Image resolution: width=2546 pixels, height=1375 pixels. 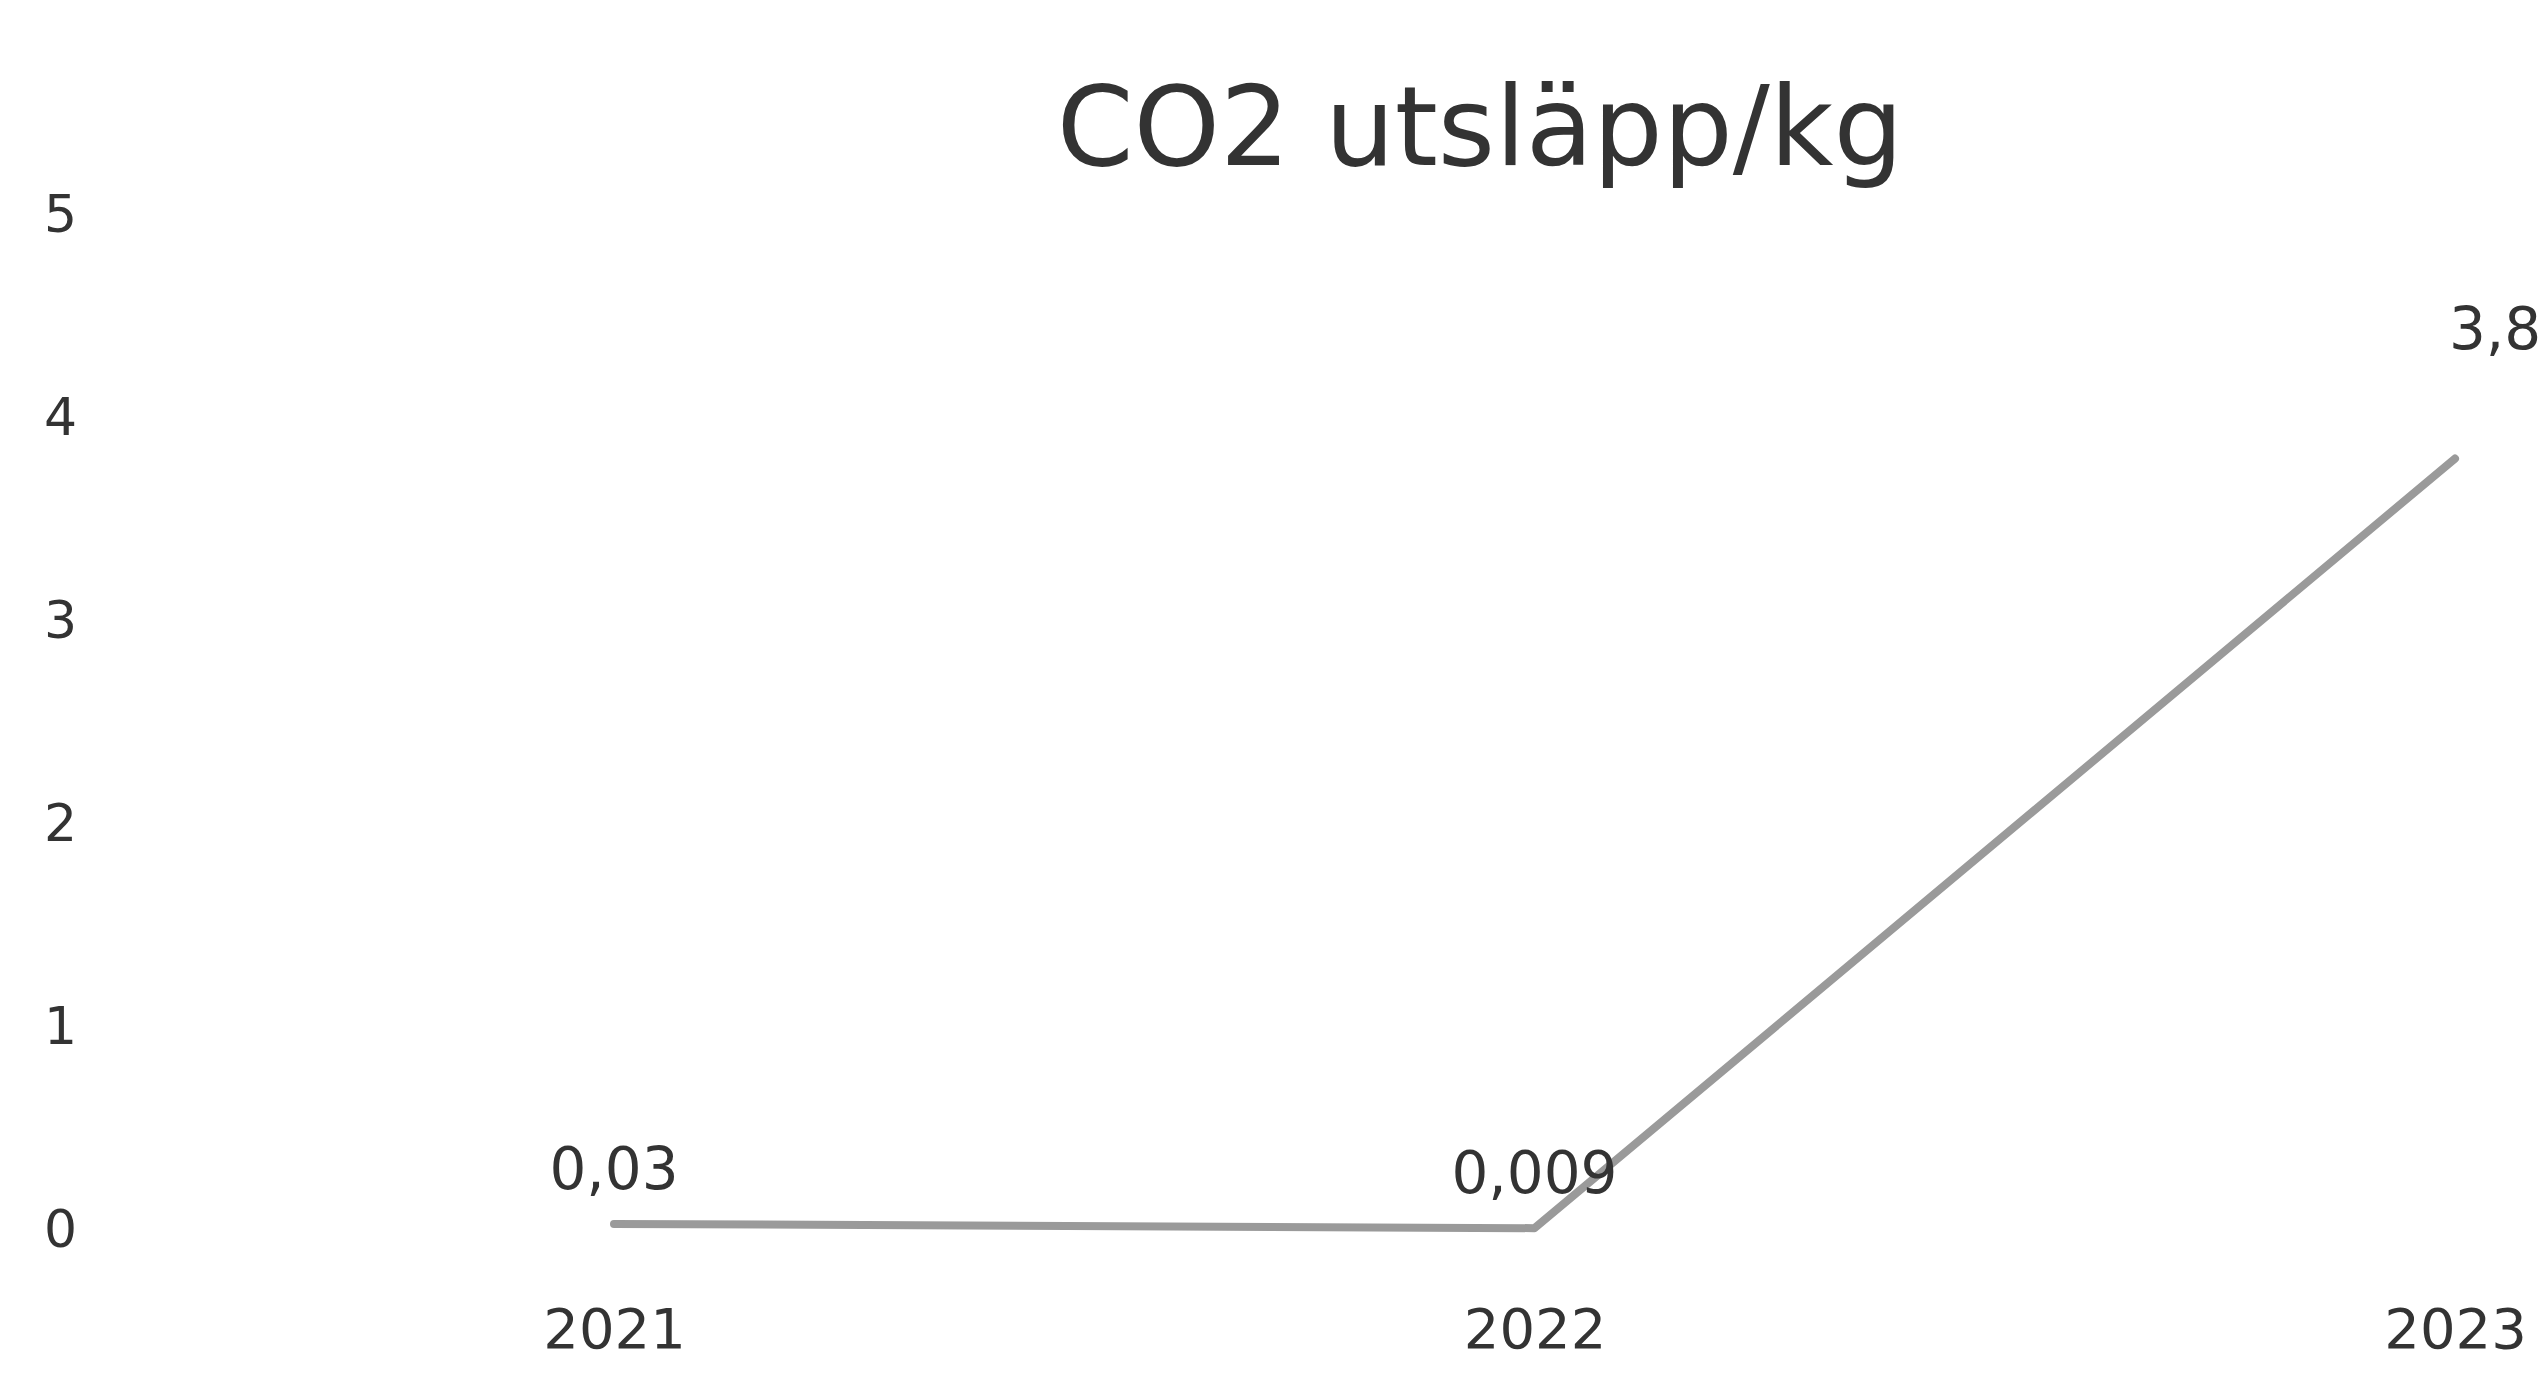 What do you see at coordinates (614, 1328) in the screenshot?
I see `x-tick-label: 2021` at bounding box center [614, 1328].